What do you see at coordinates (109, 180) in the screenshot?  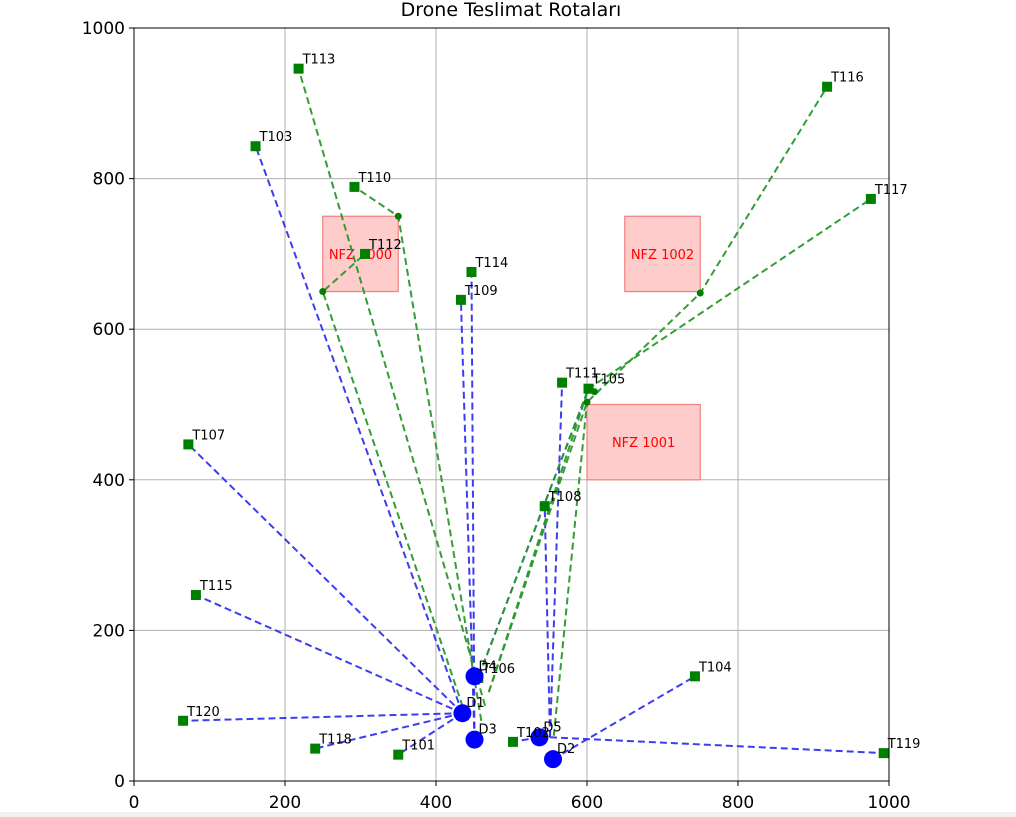 I see `y-tick-label: 800` at bounding box center [109, 180].